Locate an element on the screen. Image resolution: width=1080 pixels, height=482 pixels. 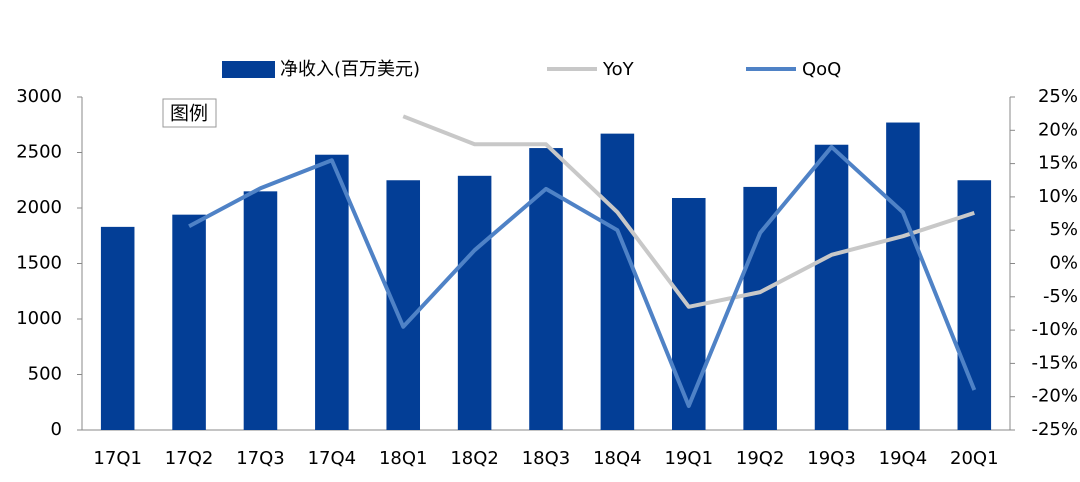
y2-tick-label: -25% is located at coordinates (1054, 429).